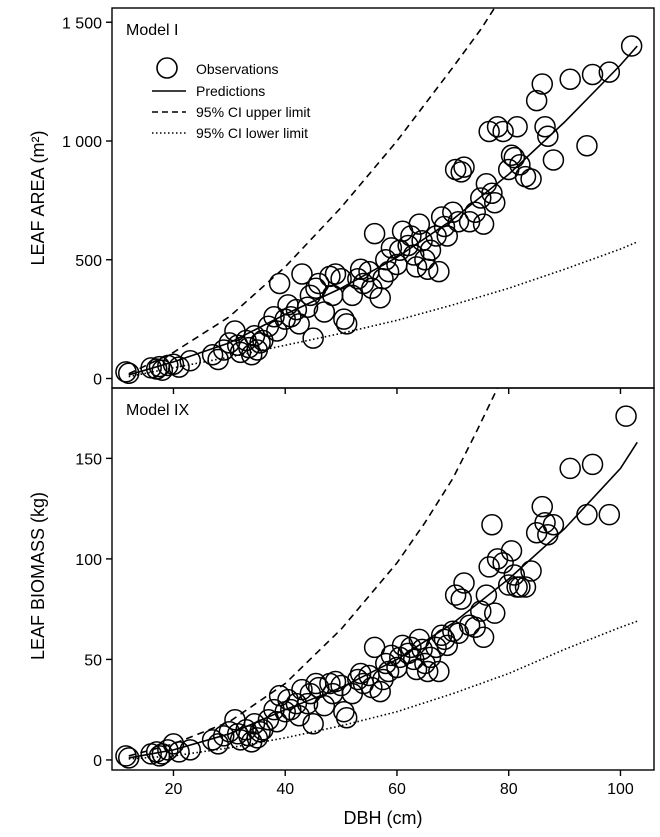  Describe the element at coordinates (253, 112) in the screenshot. I see `legend-label-upper: 95% CI upper limit` at that location.